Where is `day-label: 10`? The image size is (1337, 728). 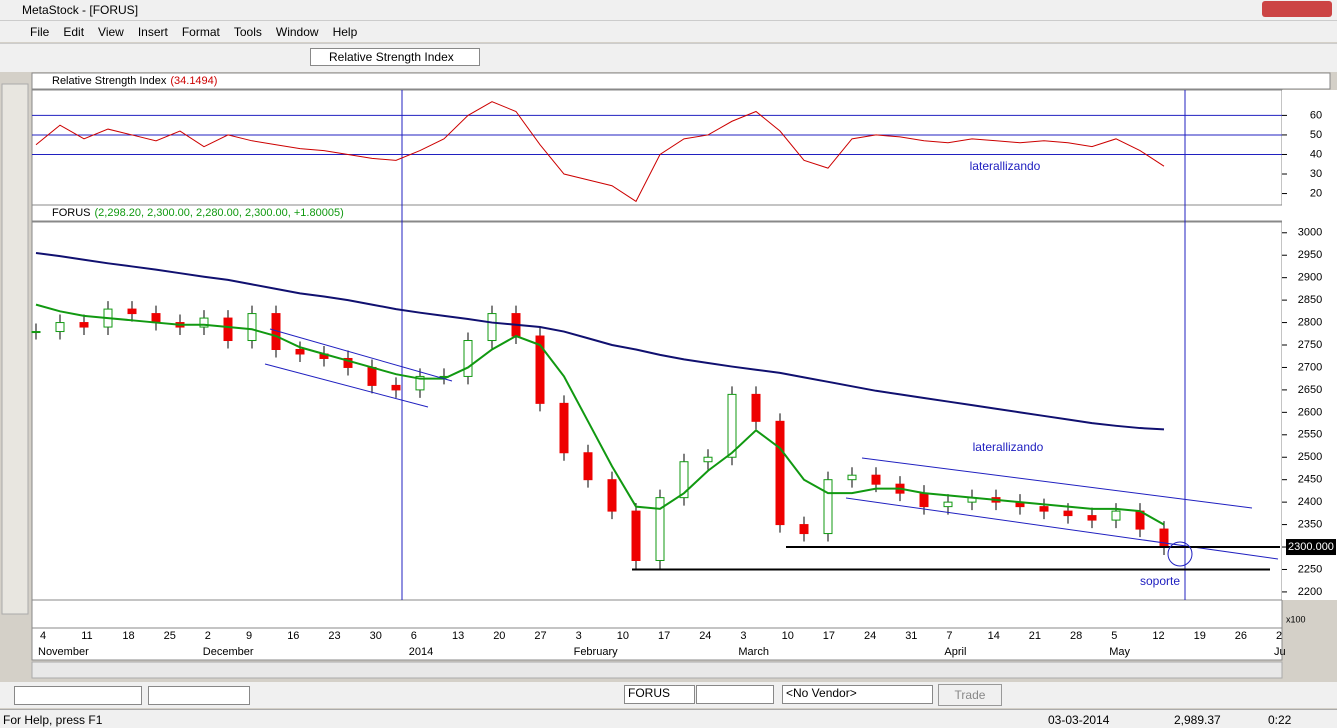 day-label: 10 is located at coordinates (623, 636).